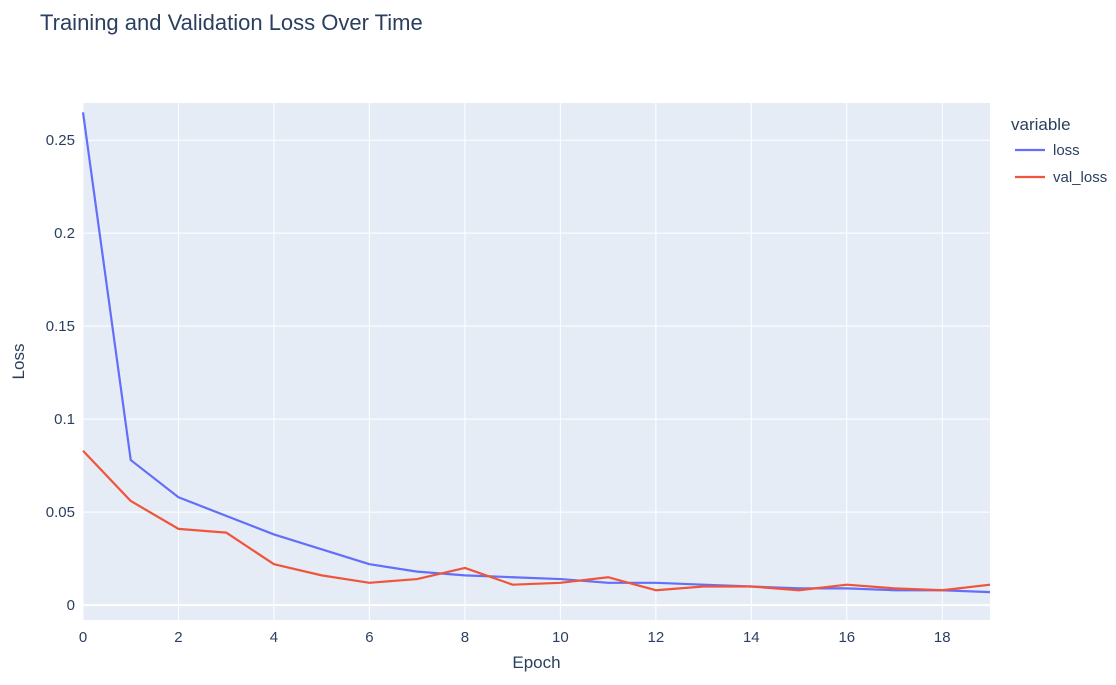 This screenshot has height=685, width=1116. What do you see at coordinates (369, 637) in the screenshot?
I see `x-tick-label: 6` at bounding box center [369, 637].